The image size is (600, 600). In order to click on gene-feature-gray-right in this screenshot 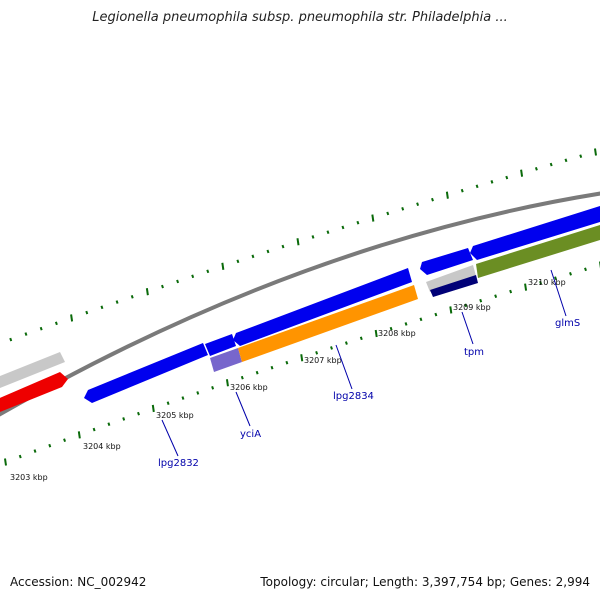, I will do `click(451, 278)`.